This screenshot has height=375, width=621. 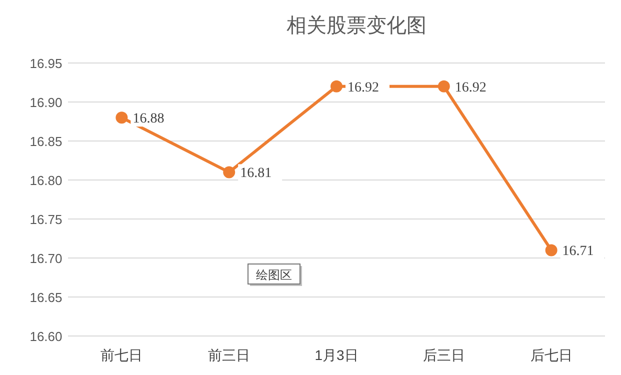 What do you see at coordinates (46, 102) in the screenshot?
I see `y-tick-label: 16.90` at bounding box center [46, 102].